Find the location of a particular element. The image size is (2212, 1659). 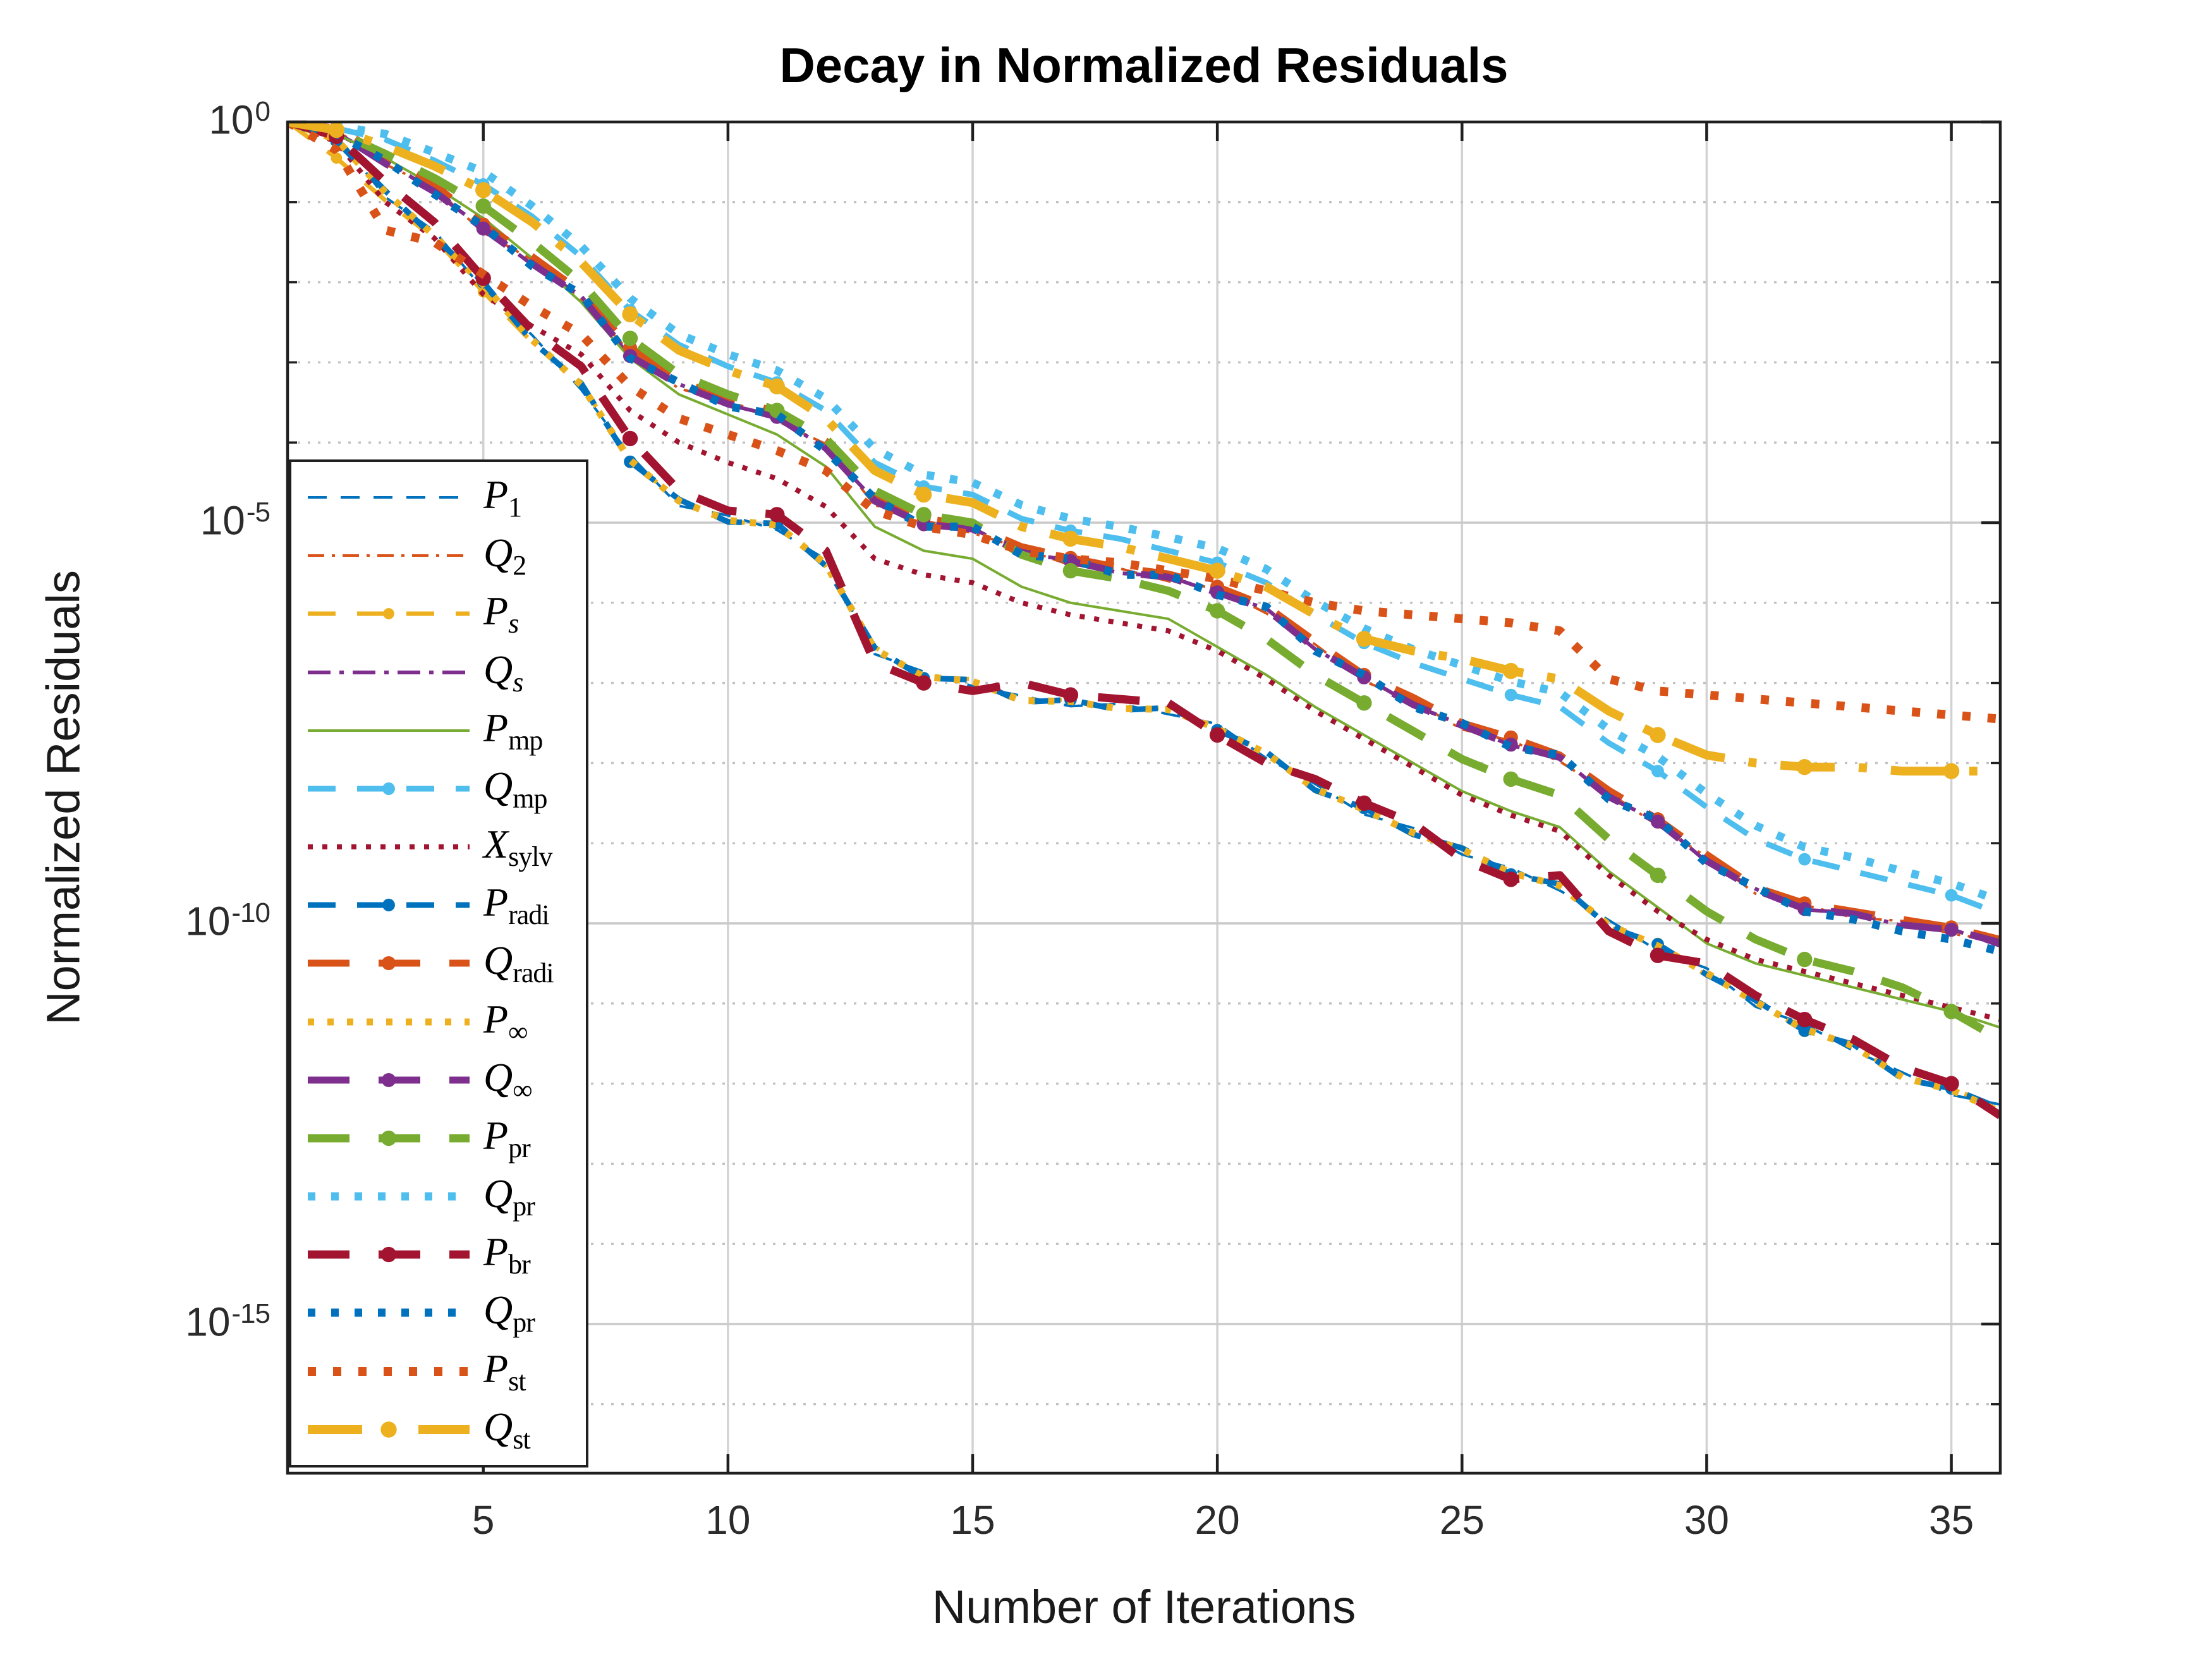

legend-item-P_1: P1 is located at coordinates (438, 497).